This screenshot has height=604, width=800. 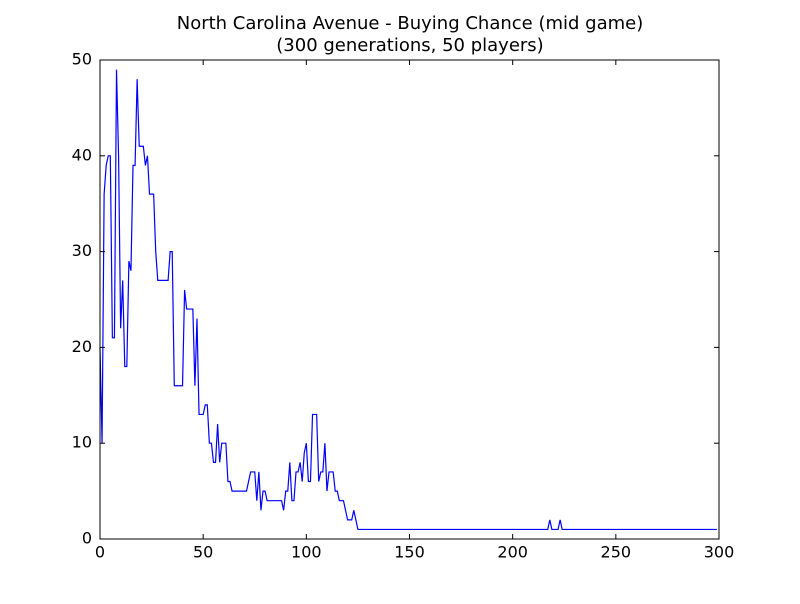 I want to click on x-tick-label: 300, so click(x=719, y=552).